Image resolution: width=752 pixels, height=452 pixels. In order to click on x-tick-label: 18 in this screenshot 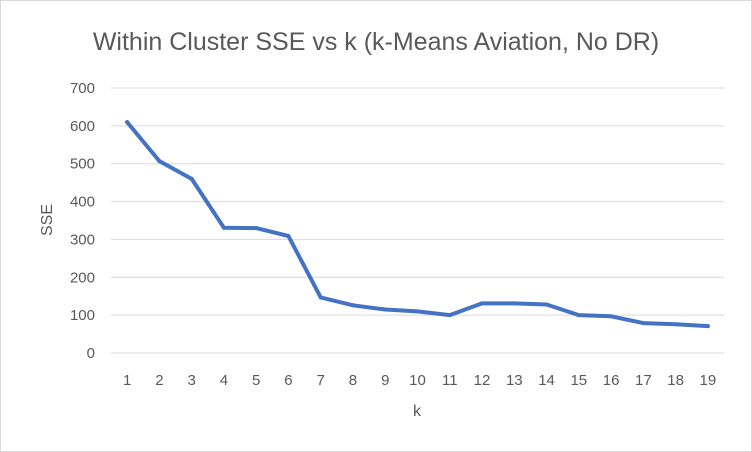, I will do `click(675, 380)`.